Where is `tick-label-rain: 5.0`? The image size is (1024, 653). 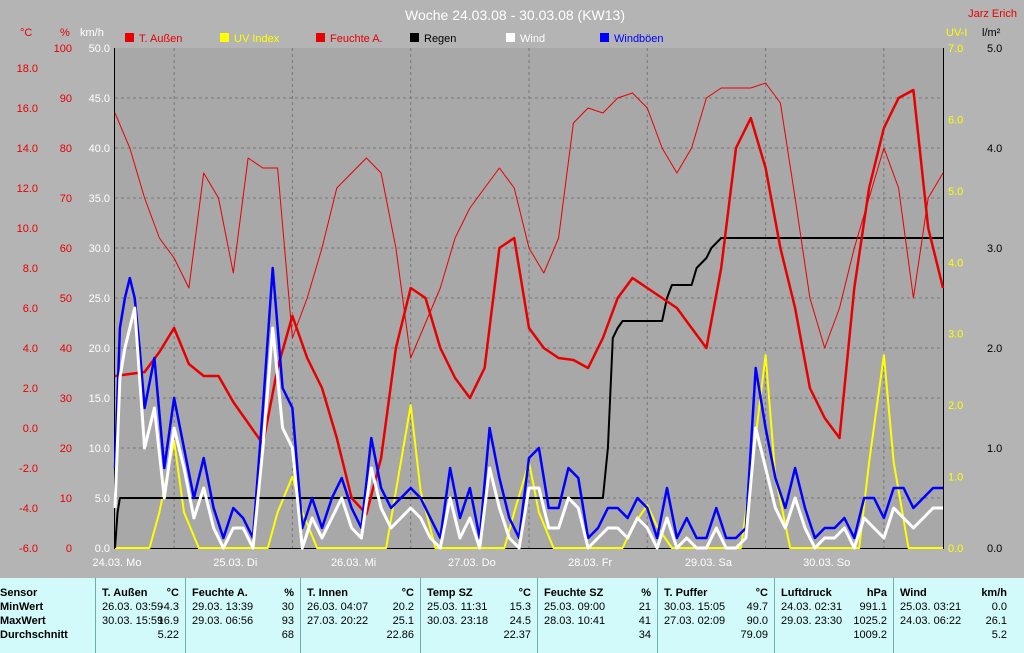 tick-label-rain: 5.0 is located at coordinates (994, 49).